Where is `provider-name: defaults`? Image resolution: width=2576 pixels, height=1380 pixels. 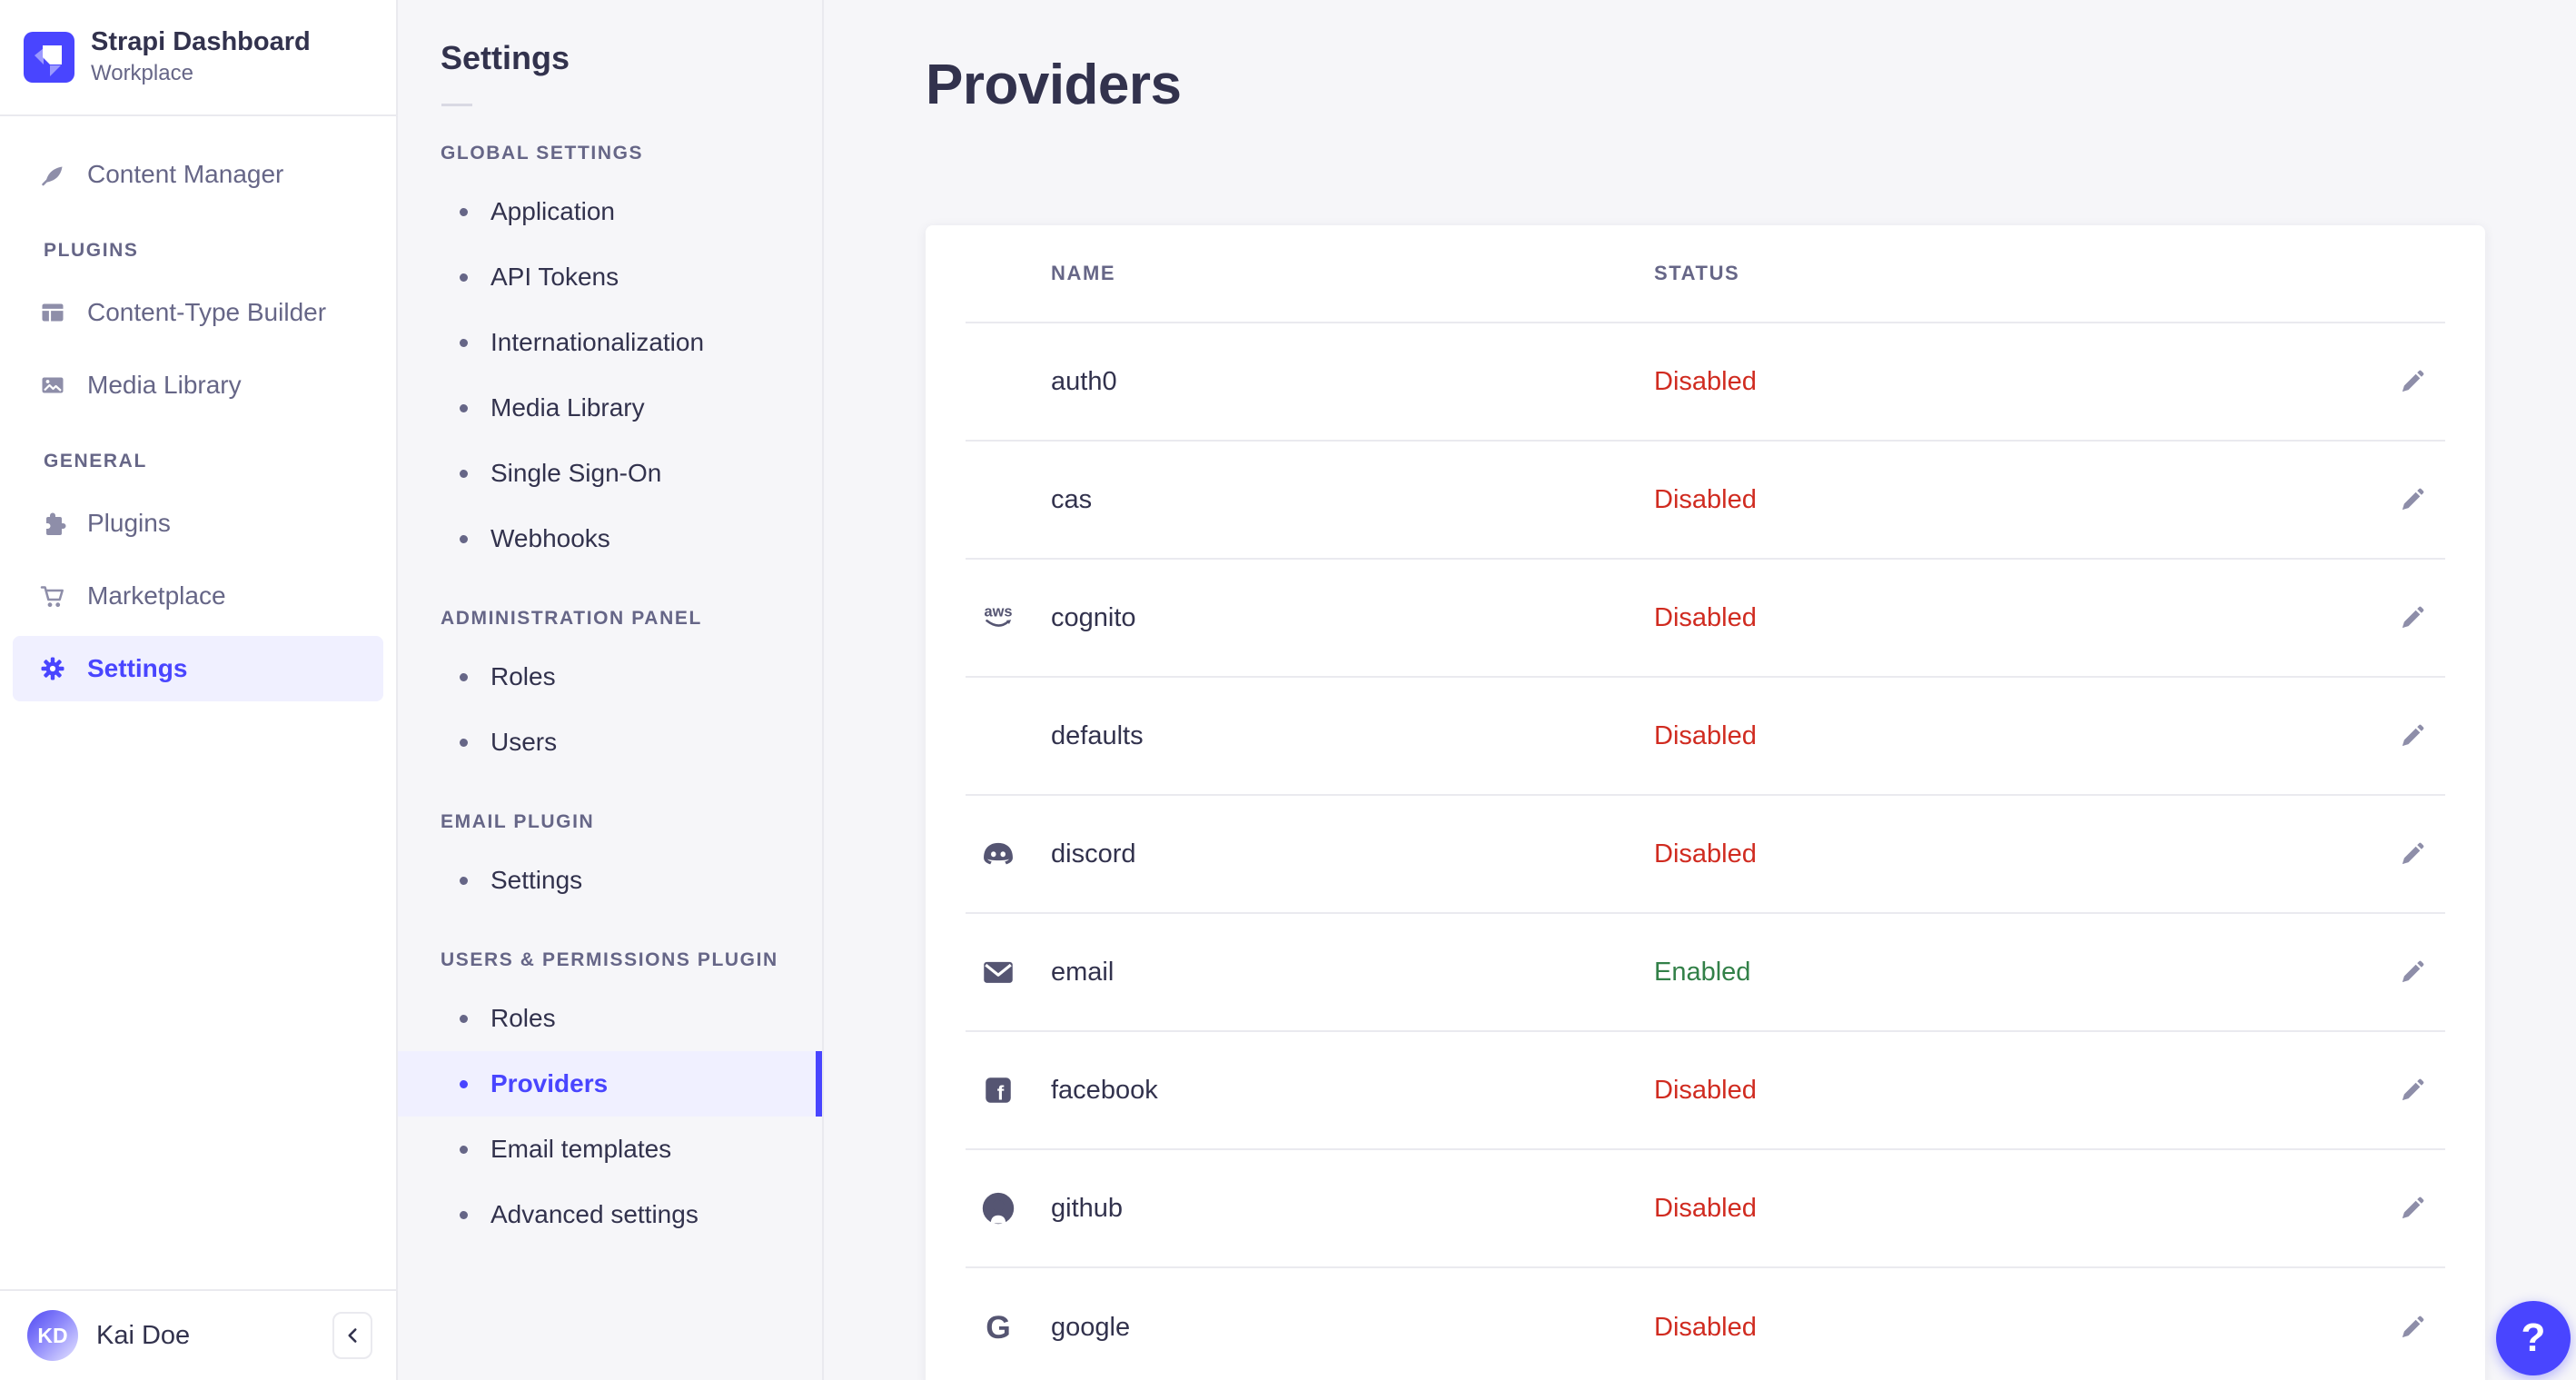 provider-name: defaults is located at coordinates (1097, 735).